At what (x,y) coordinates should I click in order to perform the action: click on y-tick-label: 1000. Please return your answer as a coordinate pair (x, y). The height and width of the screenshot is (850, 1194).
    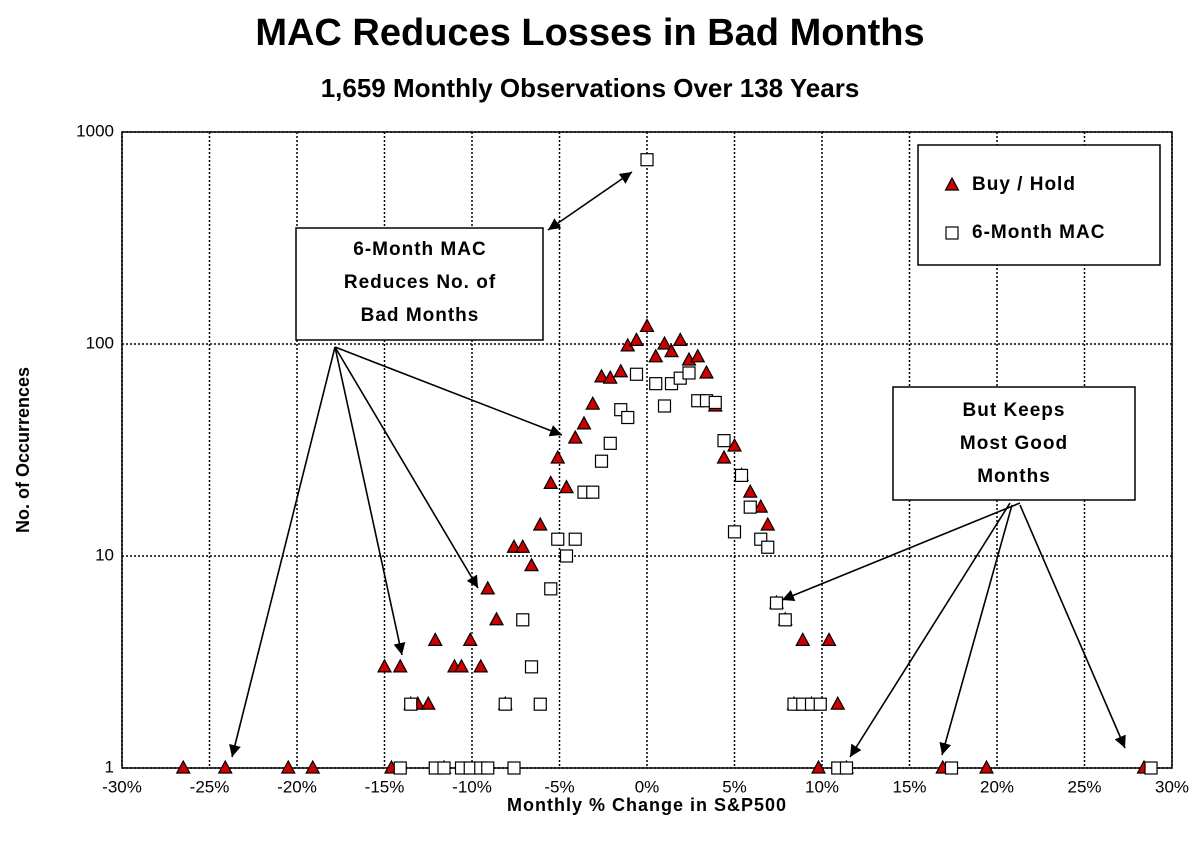
    Looking at the image, I should click on (95, 130).